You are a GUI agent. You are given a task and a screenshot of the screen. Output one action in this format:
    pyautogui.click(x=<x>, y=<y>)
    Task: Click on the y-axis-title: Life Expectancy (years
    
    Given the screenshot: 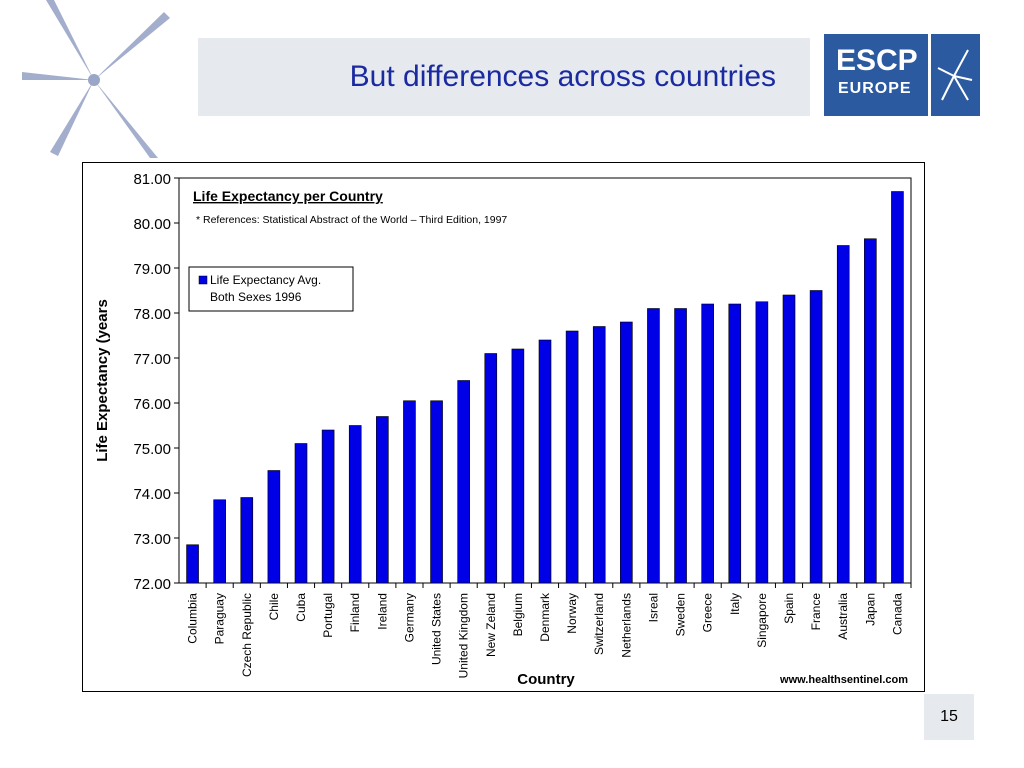 What is the action you would take?
    pyautogui.click(x=102, y=380)
    